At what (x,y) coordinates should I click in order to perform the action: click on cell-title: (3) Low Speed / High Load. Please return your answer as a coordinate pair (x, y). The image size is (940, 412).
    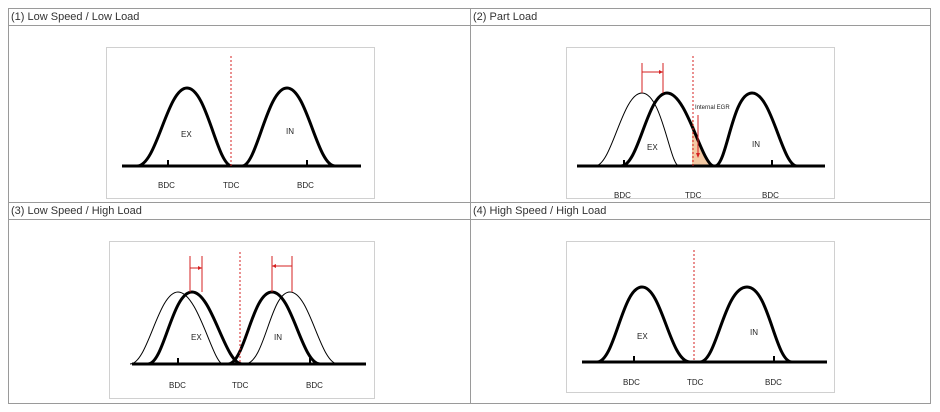
    Looking at the image, I should click on (239, 211).